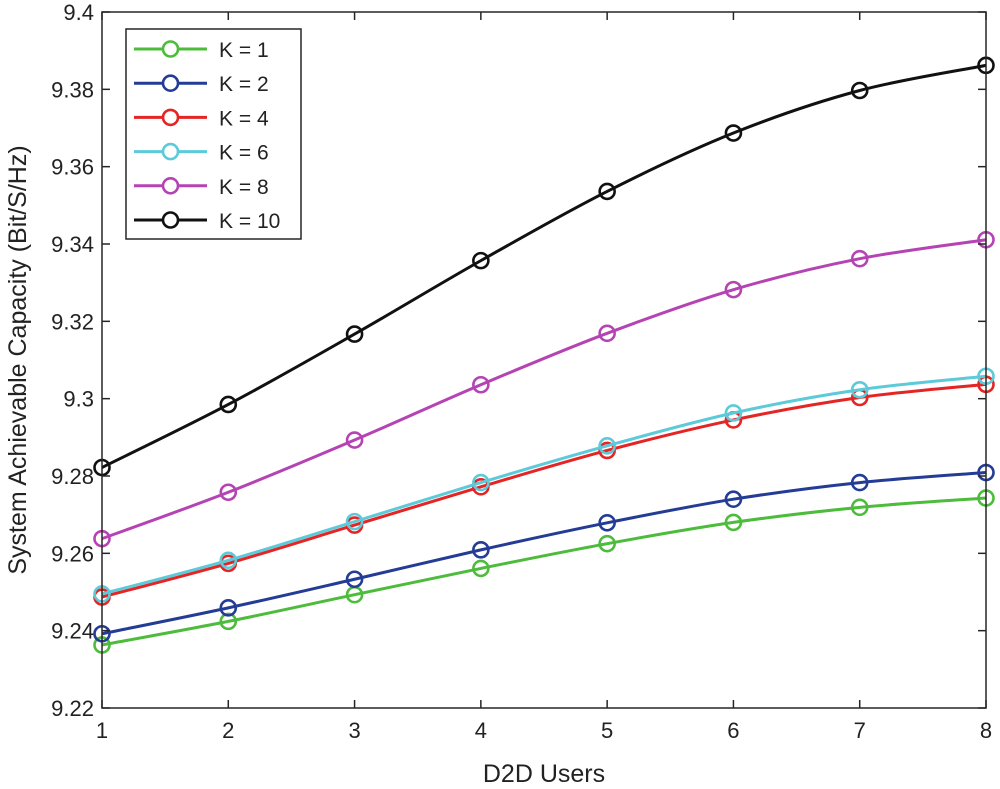 Image resolution: width=1000 pixels, height=789 pixels. Describe the element at coordinates (72, 244) in the screenshot. I see `y-tick-label: 9.34` at that location.